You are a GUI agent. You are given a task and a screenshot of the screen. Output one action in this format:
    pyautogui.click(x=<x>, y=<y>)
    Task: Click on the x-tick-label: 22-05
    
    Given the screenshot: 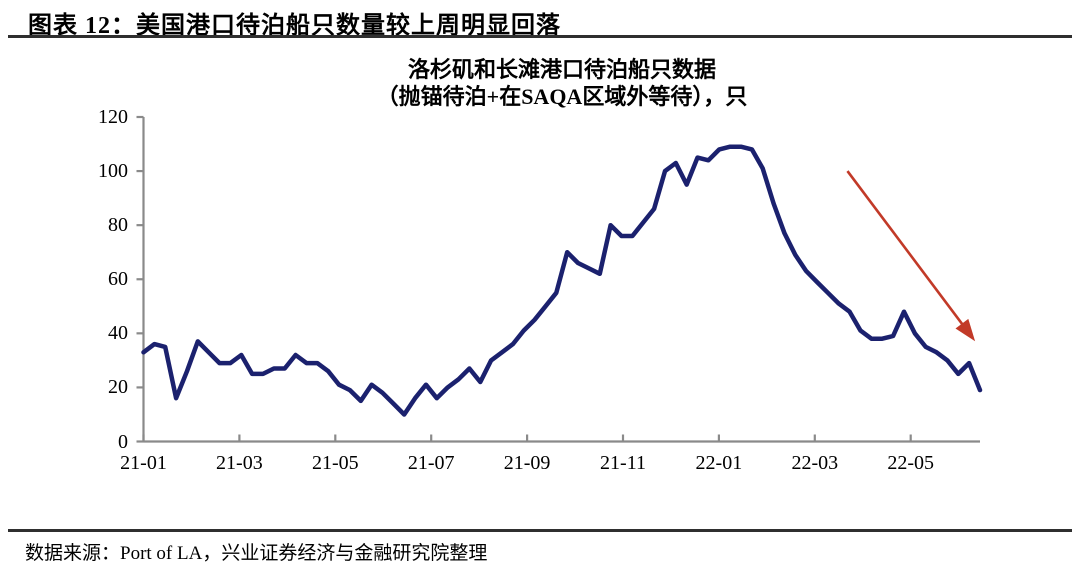 What is the action you would take?
    pyautogui.click(x=911, y=463)
    